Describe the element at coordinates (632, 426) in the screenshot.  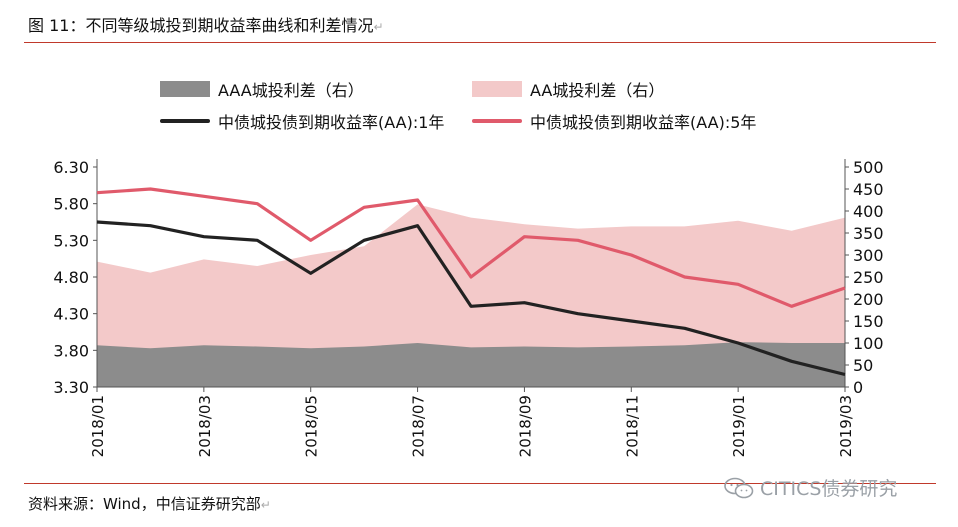
I see `x-tick-label: 2018/11` at that location.